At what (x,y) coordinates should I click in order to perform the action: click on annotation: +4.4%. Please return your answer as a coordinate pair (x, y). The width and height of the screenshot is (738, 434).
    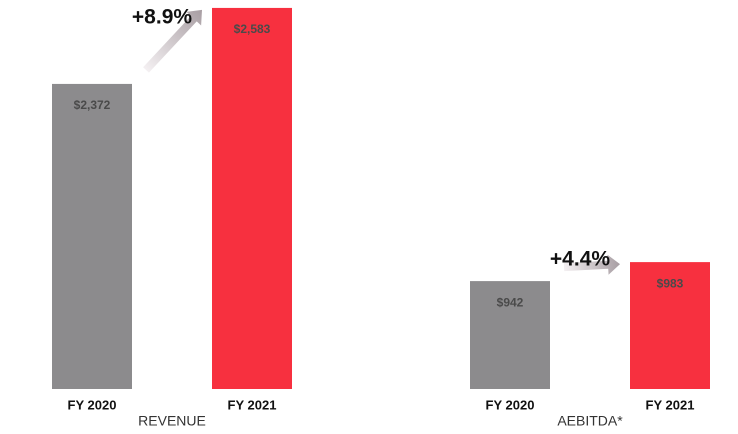
    Looking at the image, I should click on (580, 259).